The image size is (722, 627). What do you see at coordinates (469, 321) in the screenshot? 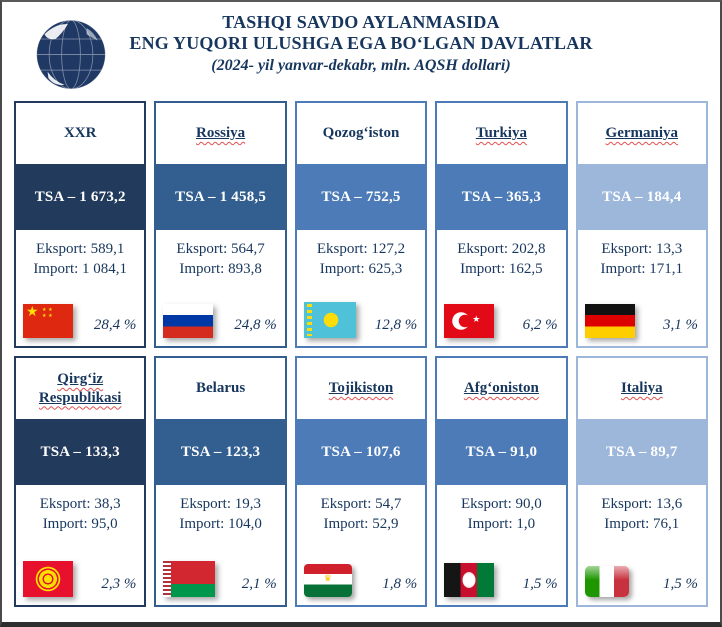
I see `turkey-flag` at bounding box center [469, 321].